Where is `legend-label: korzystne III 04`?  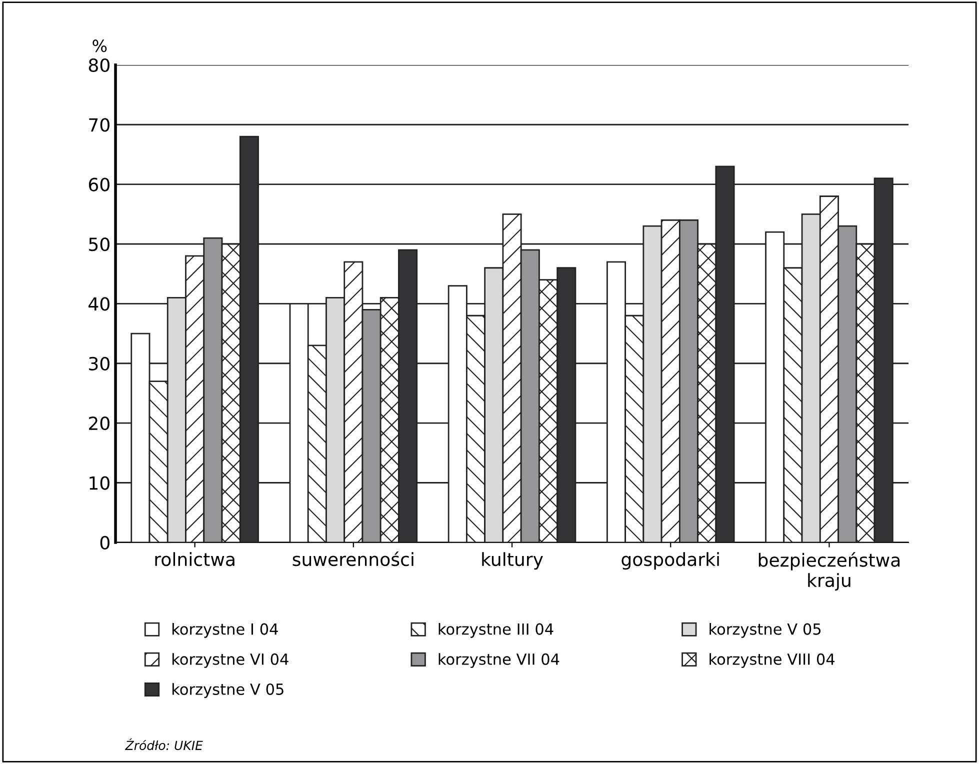 legend-label: korzystne III 04 is located at coordinates (496, 630).